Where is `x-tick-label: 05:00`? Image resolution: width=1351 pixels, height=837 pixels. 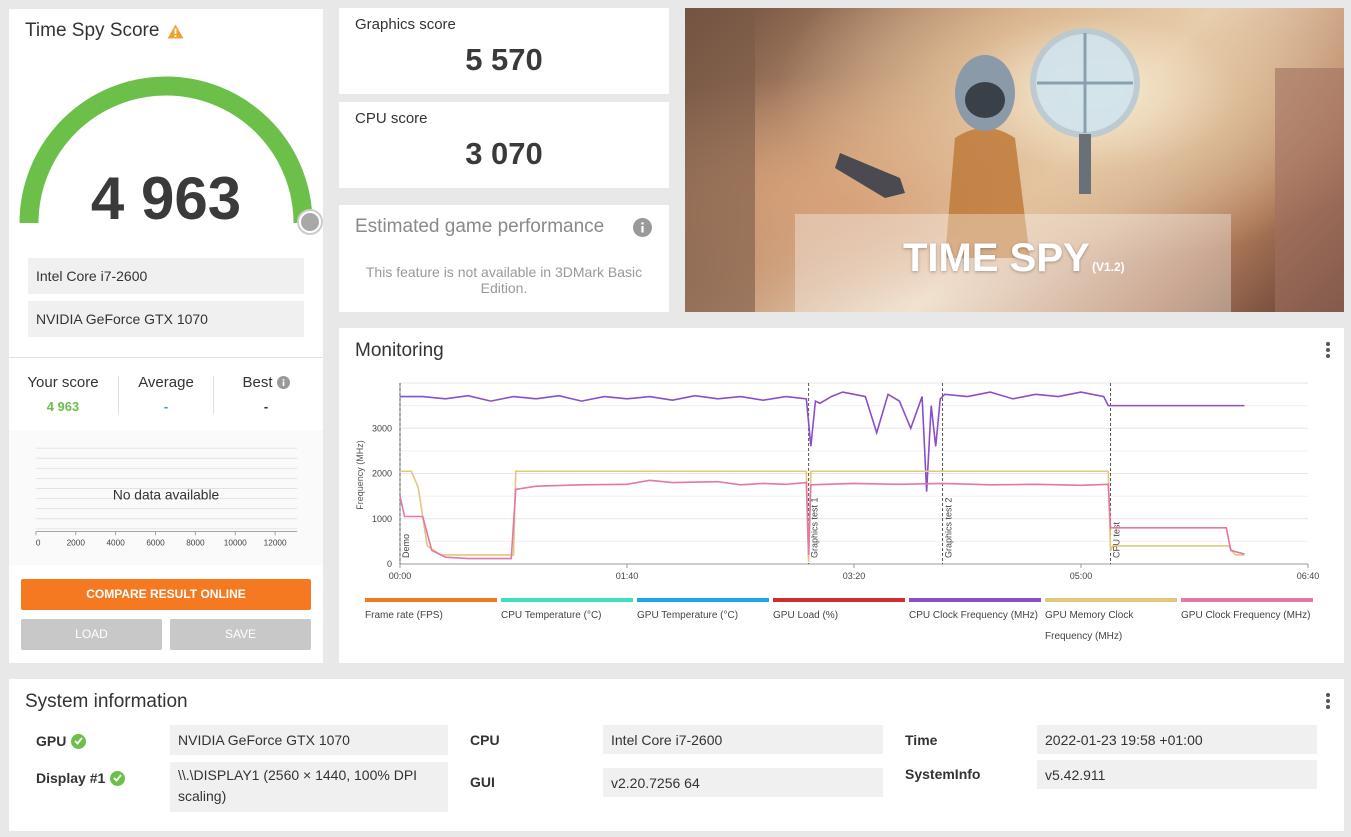
x-tick-label: 05:00 is located at coordinates (1081, 576).